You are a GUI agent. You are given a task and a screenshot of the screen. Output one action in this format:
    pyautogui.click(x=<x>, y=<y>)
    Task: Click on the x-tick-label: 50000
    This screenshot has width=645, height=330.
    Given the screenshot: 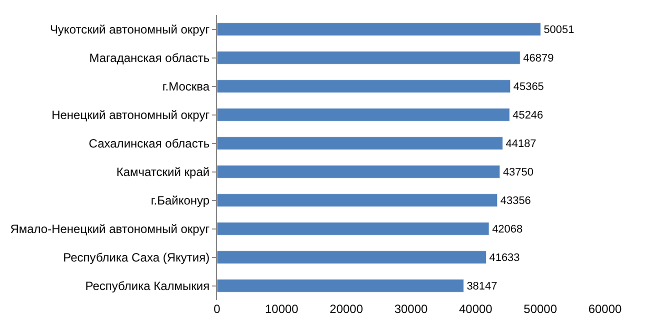 What is the action you would take?
    pyautogui.click(x=541, y=309)
    